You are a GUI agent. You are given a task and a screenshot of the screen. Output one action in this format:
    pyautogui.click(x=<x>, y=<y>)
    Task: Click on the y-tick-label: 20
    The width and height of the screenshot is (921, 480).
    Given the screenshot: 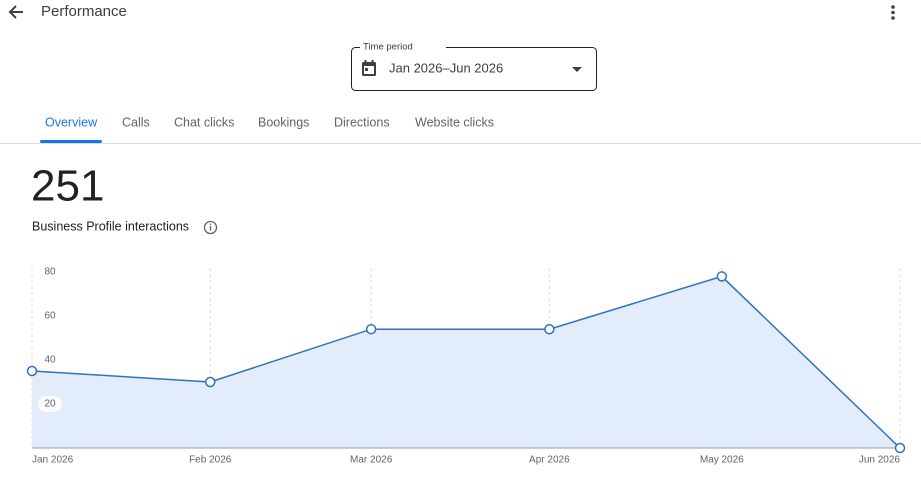 What is the action you would take?
    pyautogui.click(x=50, y=404)
    